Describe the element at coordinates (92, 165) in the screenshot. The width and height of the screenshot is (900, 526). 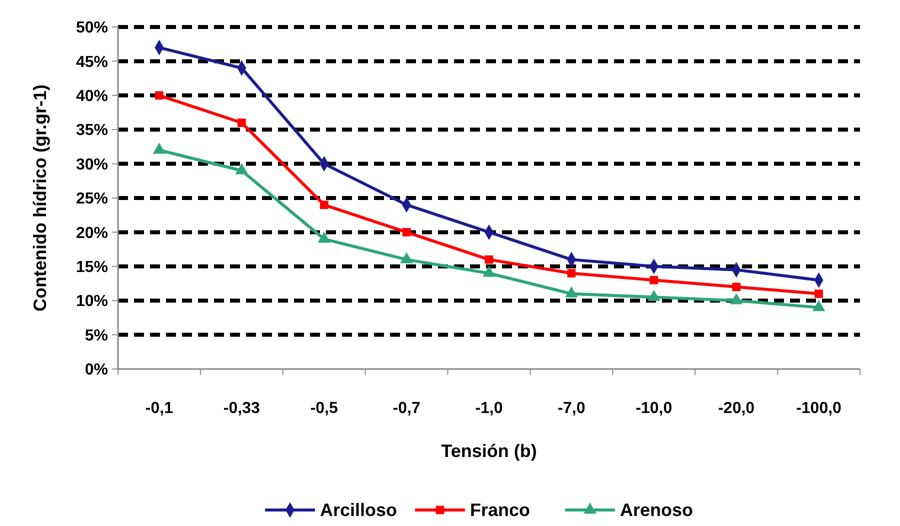
I see `y-tick-label: 30%` at that location.